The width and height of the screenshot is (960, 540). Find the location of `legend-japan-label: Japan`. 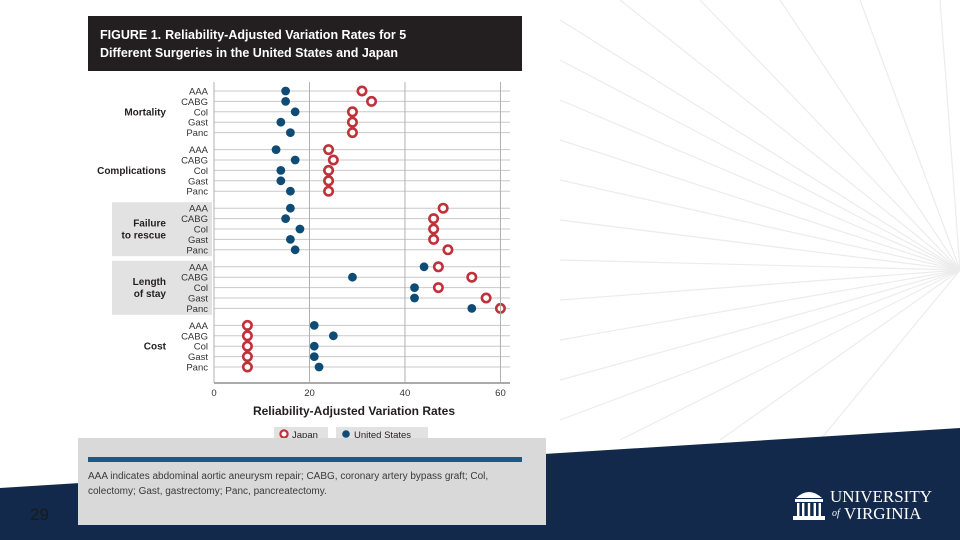

legend-japan-label: Japan is located at coordinates (305, 434).